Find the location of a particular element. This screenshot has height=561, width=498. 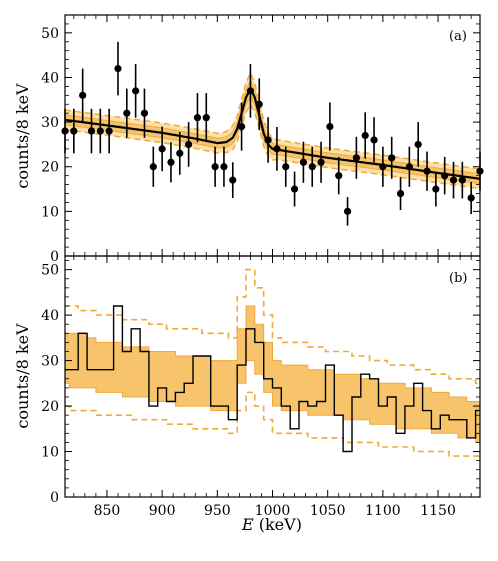

band-95-lower is located at coordinates (272, 424).